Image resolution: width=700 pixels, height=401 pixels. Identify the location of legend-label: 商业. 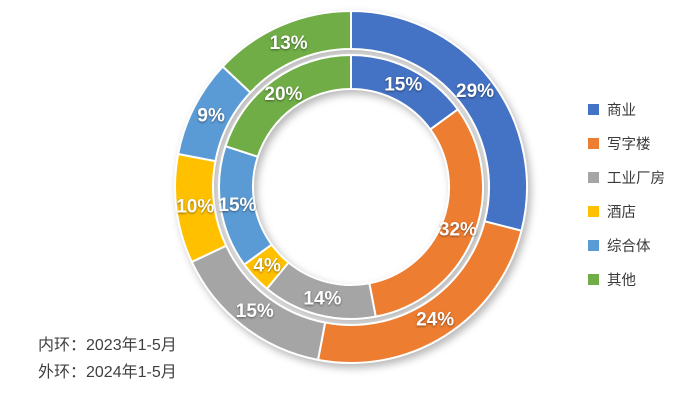
(621, 110).